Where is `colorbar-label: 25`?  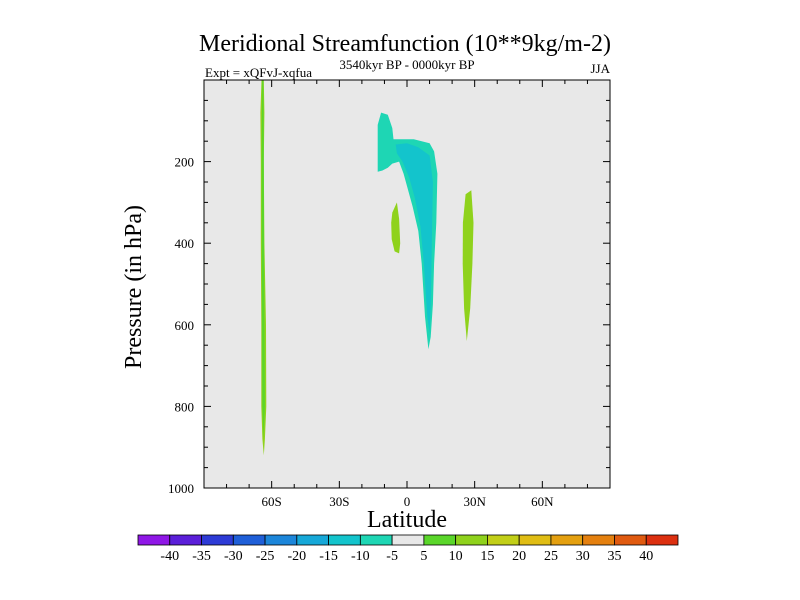
colorbar-label: 25 is located at coordinates (551, 556).